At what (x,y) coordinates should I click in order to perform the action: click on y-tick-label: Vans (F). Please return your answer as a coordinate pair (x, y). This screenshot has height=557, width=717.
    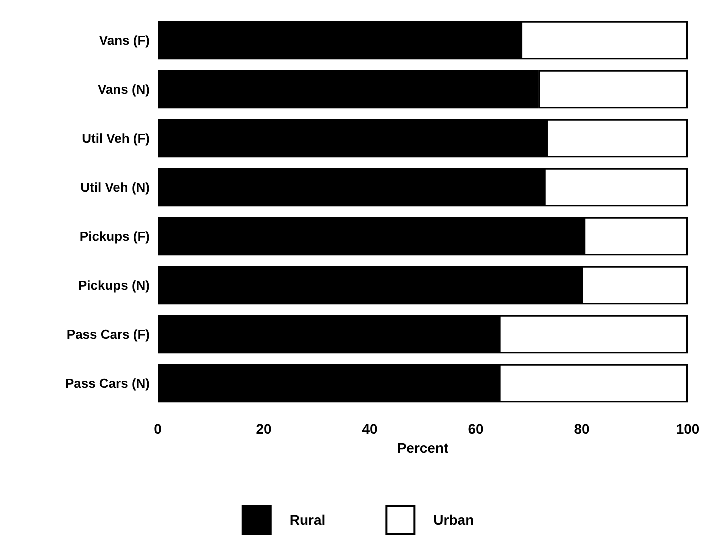
    Looking at the image, I should click on (124, 40).